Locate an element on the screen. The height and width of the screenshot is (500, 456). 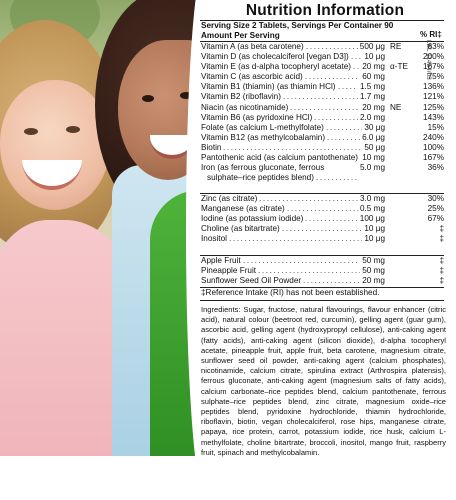
nutrient-amount: 2.0 mg is located at coordinates (372, 117).